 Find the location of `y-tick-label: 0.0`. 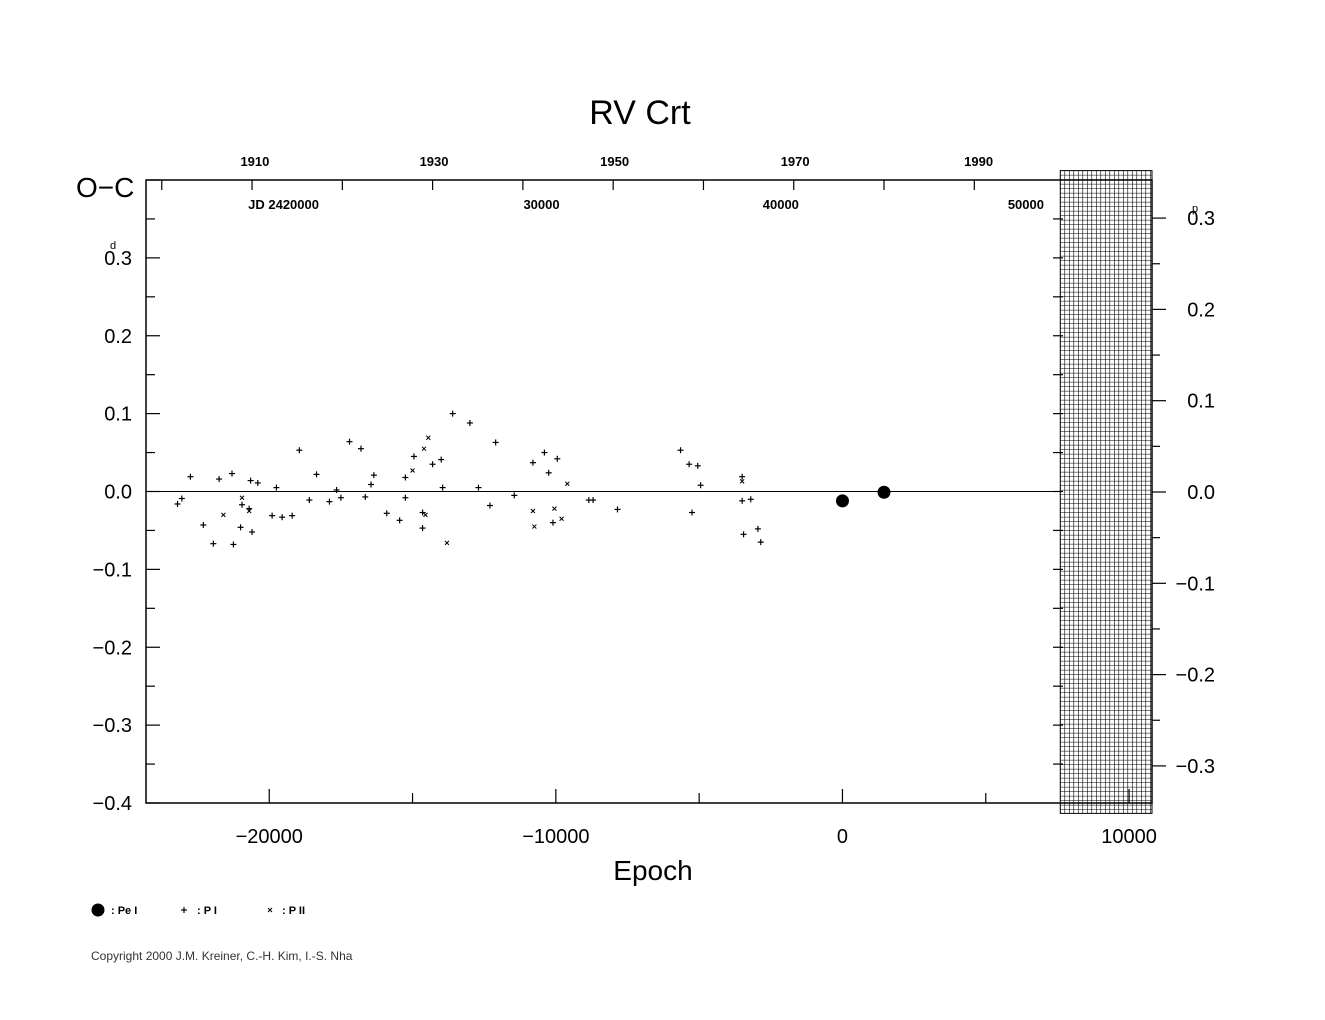

y-tick-label: 0.0 is located at coordinates (118, 493).